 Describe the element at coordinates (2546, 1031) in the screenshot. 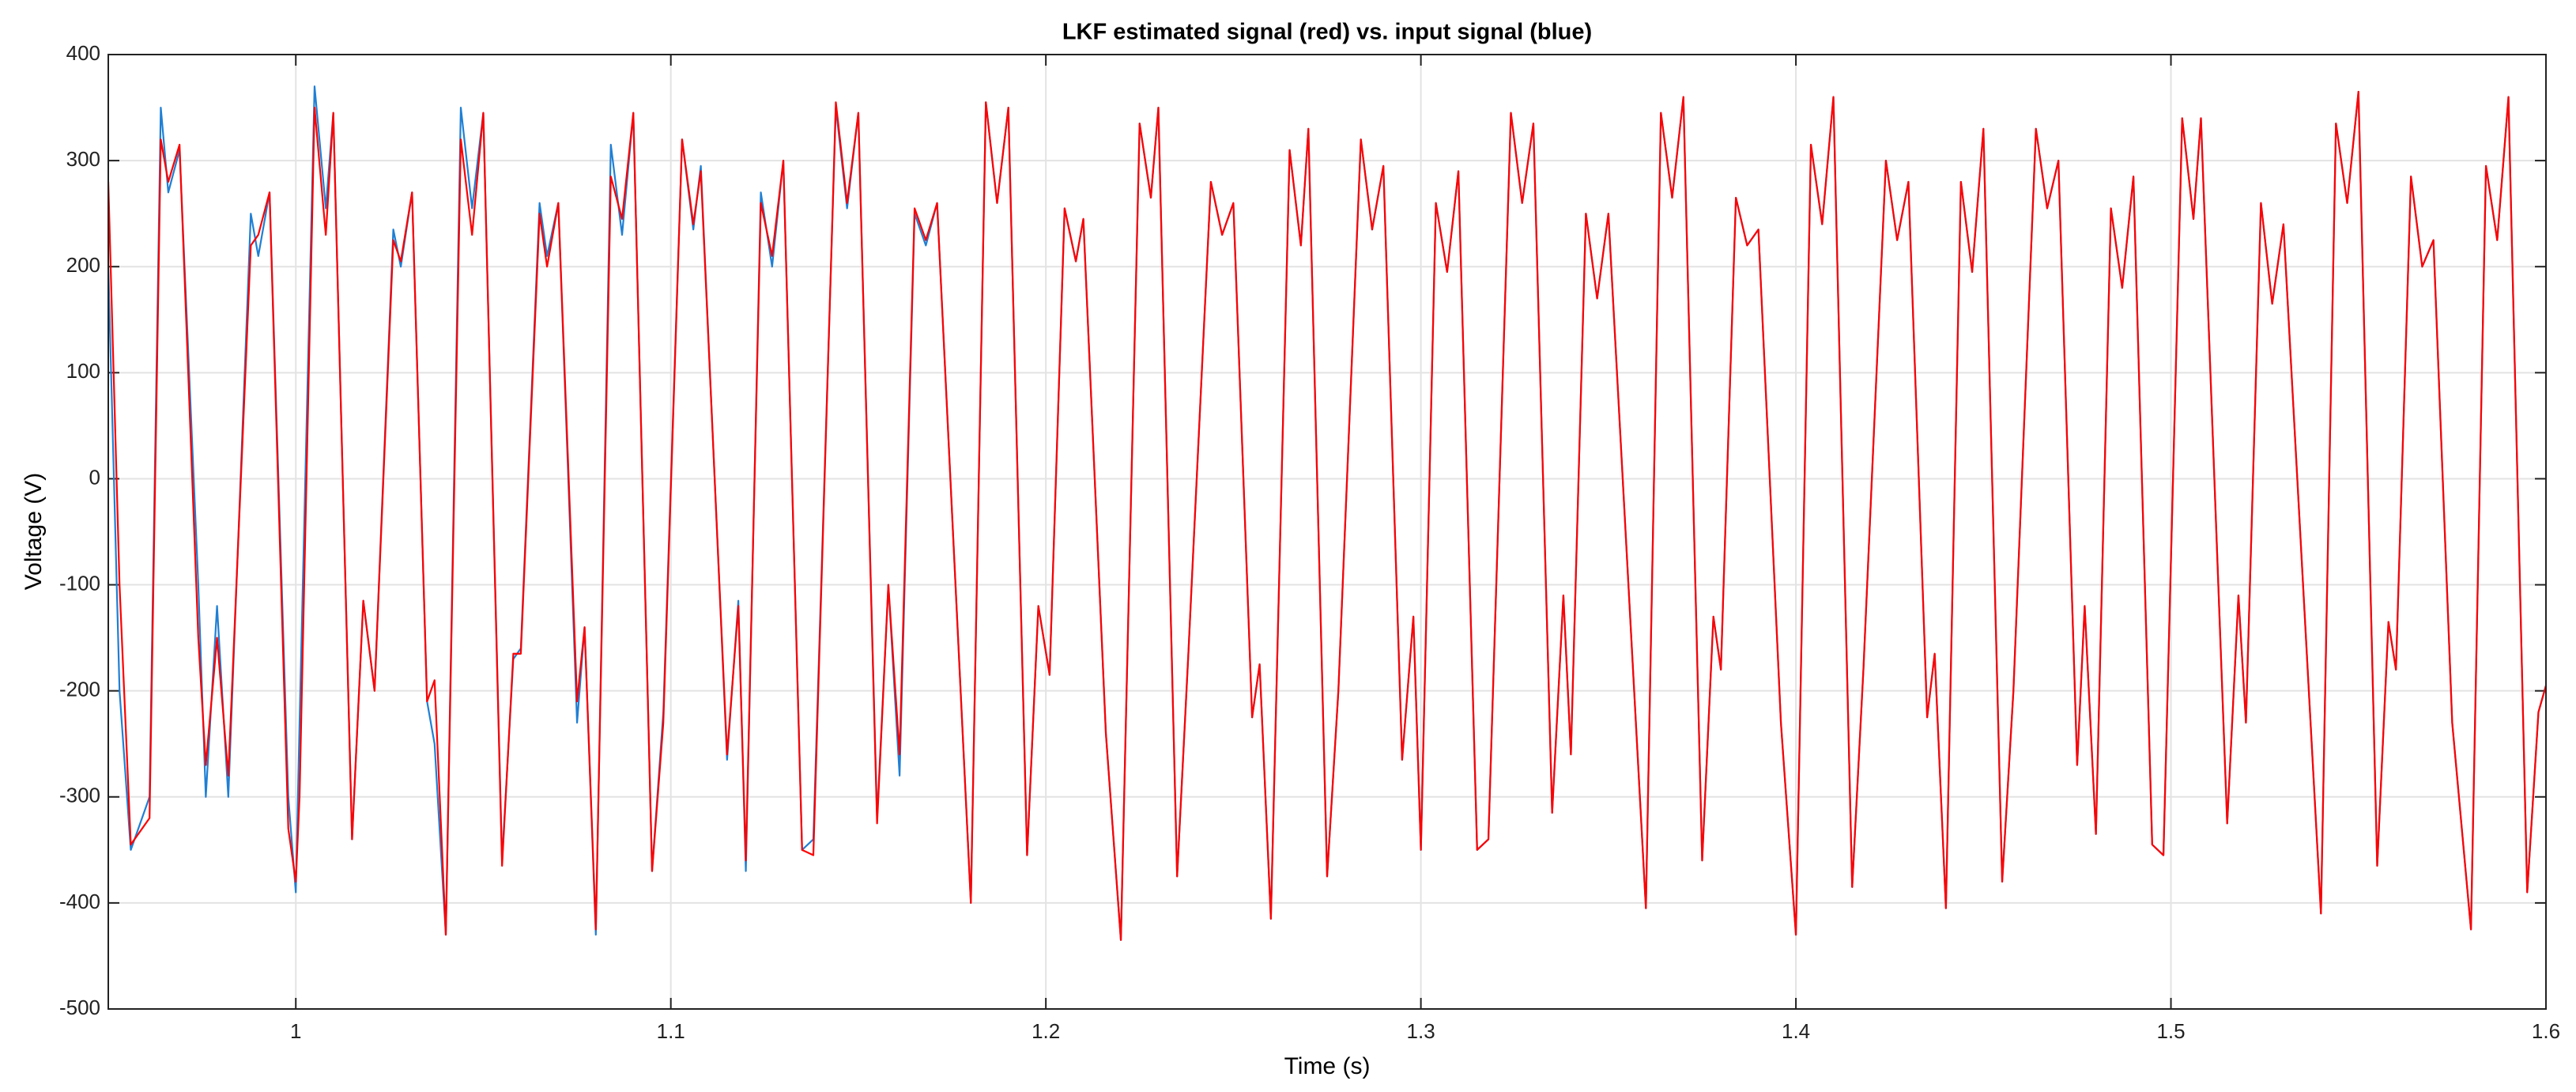

I see `x-tick-label: 1.6` at that location.